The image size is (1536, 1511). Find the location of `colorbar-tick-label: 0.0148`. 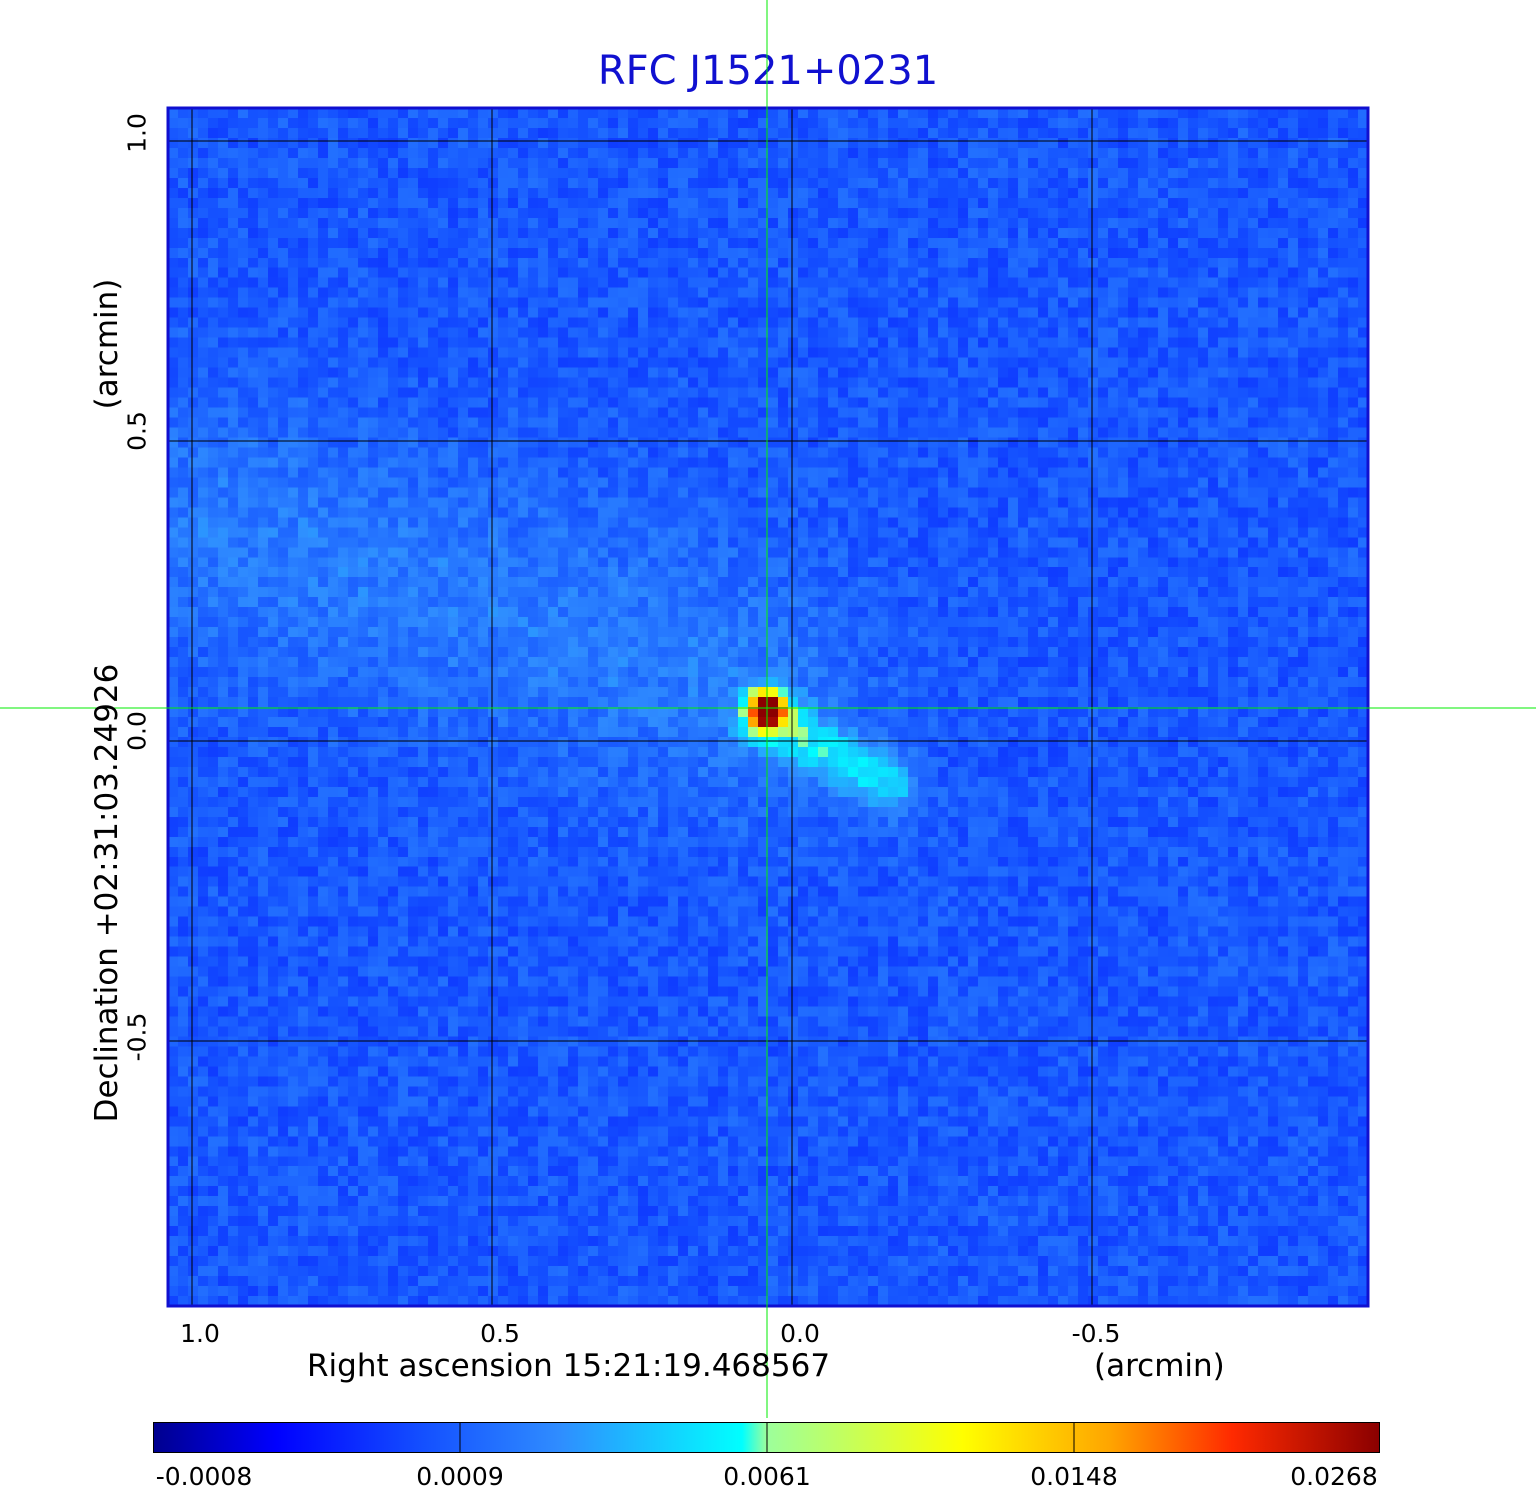

colorbar-tick-label: 0.0148 is located at coordinates (1074, 1476).